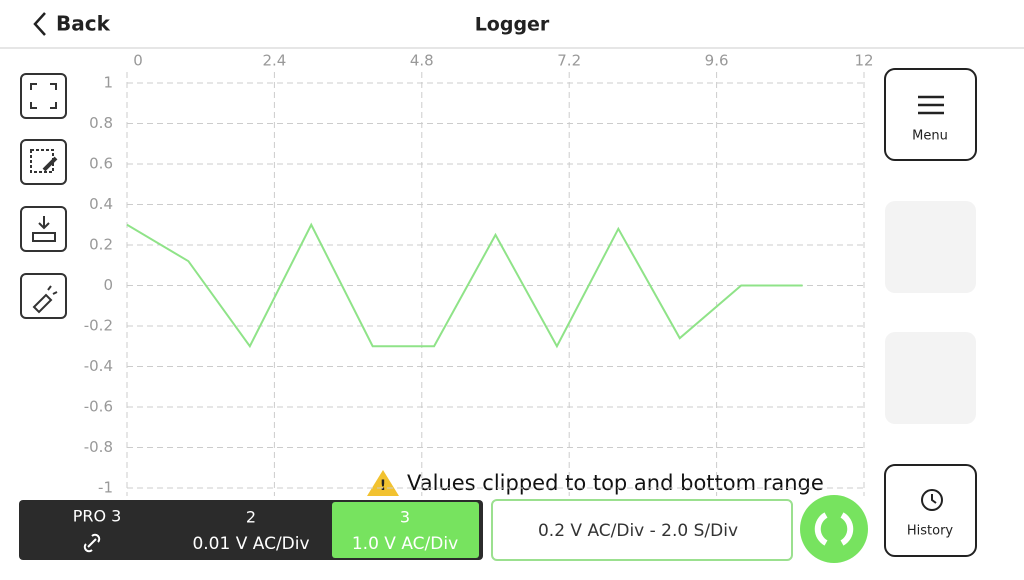 This screenshot has width=1024, height=580. I want to click on fit-icon, so click(43, 96).